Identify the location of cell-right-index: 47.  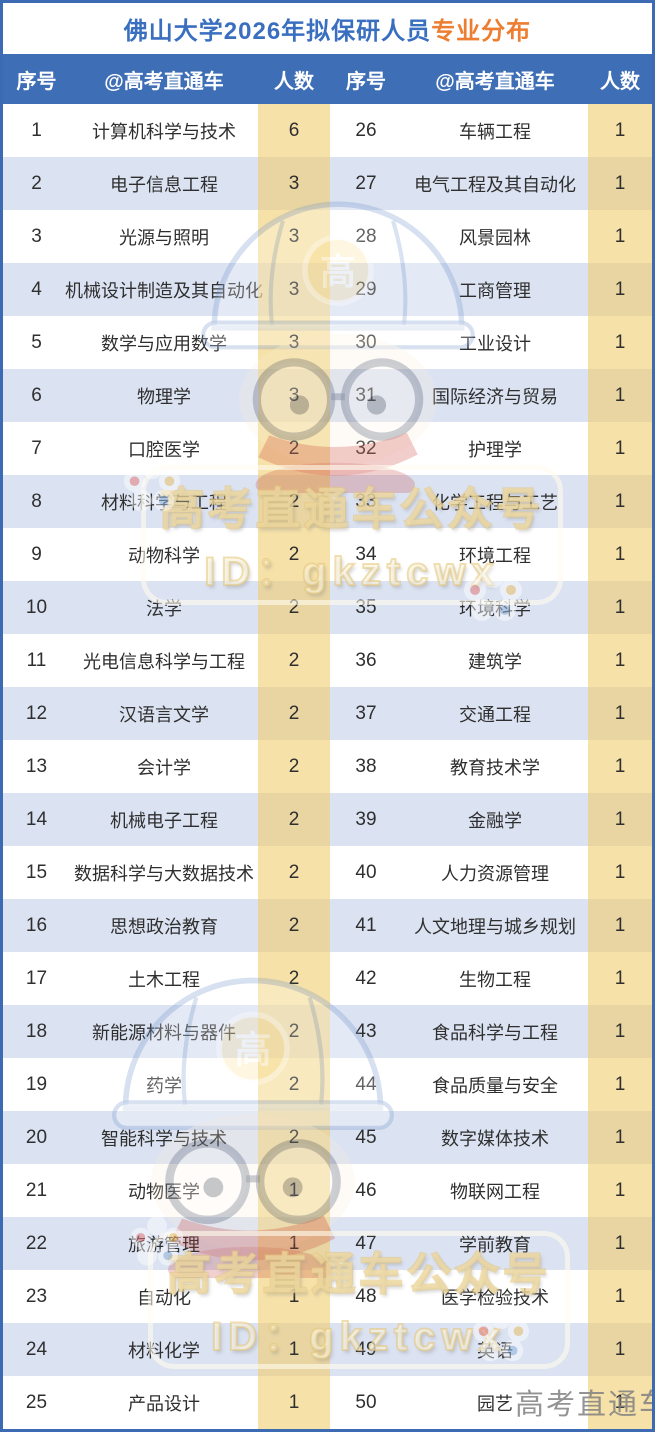
(366, 1243).